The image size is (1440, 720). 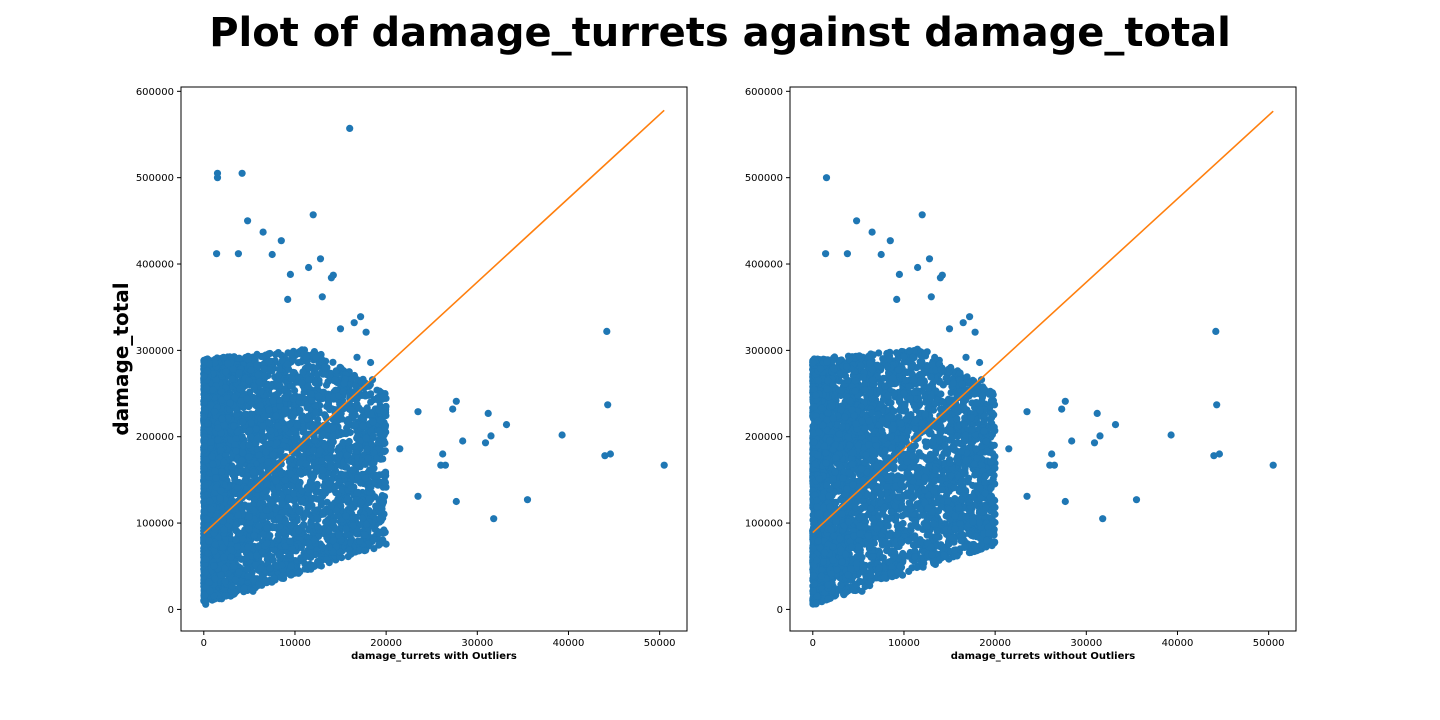 What do you see at coordinates (171, 610) in the screenshot?
I see `y-tick-label: 0` at bounding box center [171, 610].